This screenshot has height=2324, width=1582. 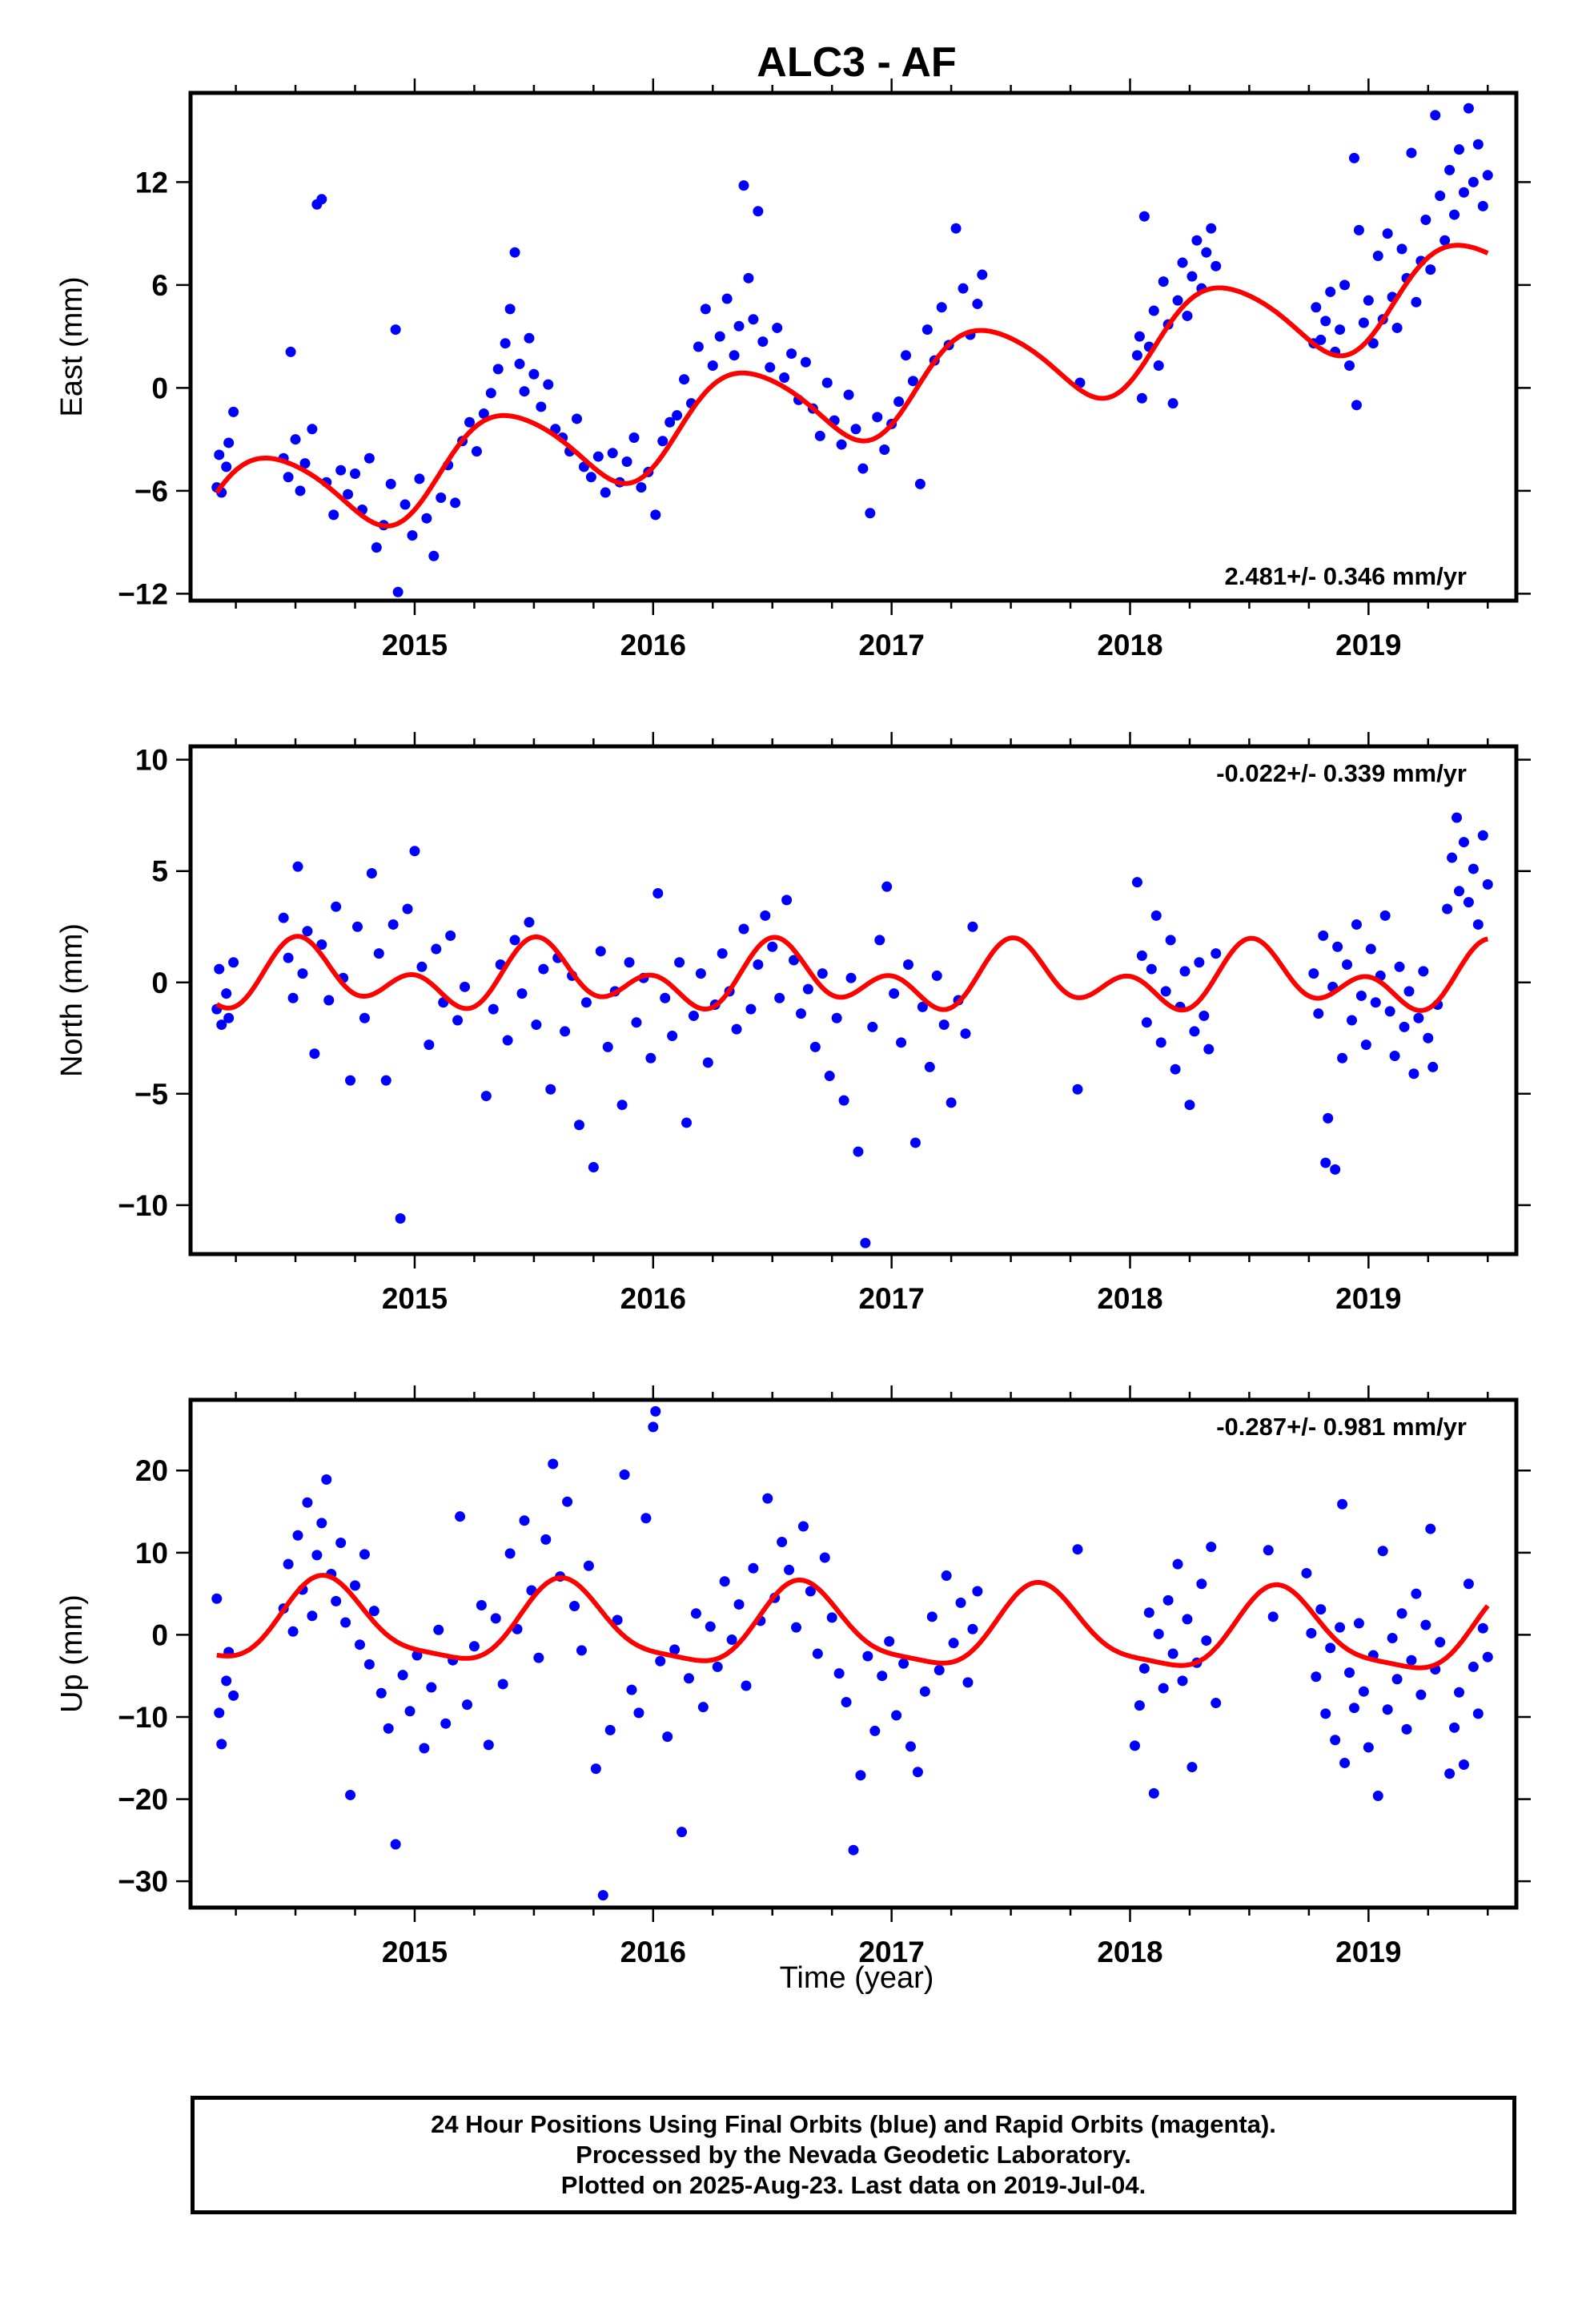 What do you see at coordinates (1368, 645) in the screenshot?
I see `x-tick-label: 2019` at bounding box center [1368, 645].